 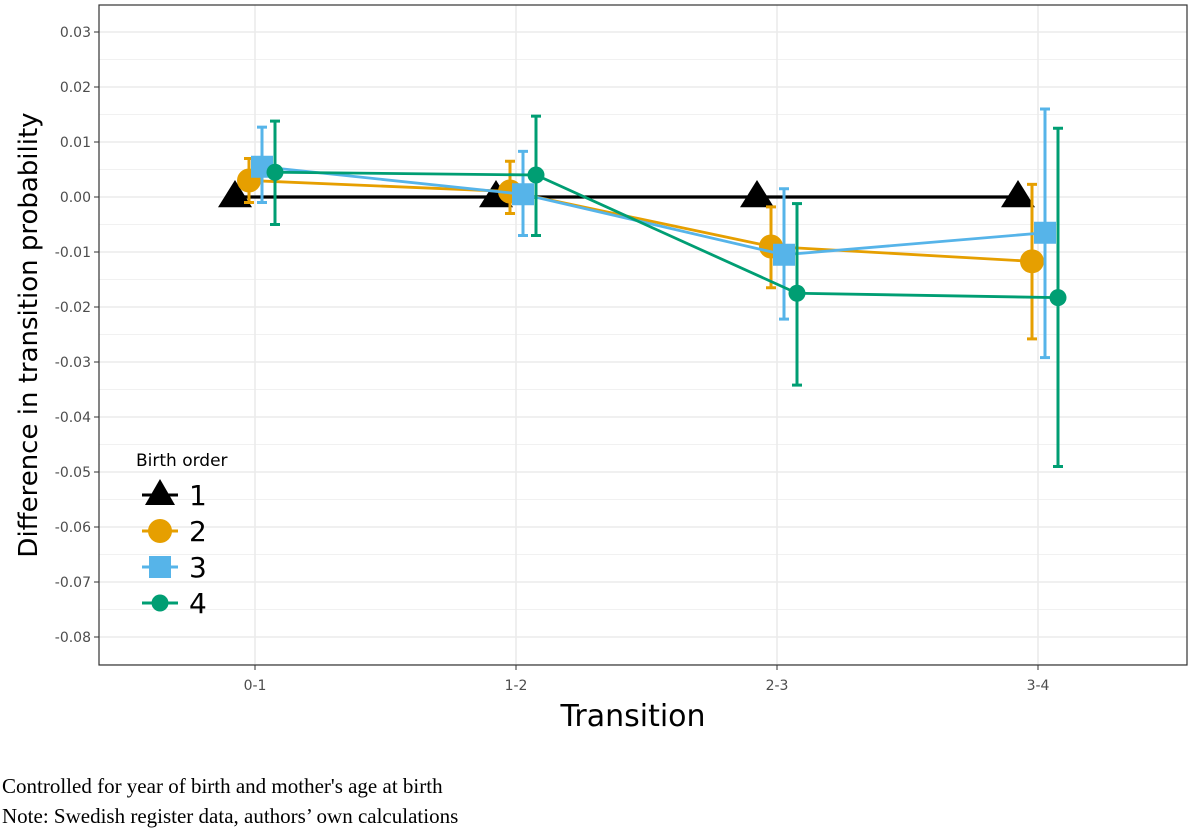 What do you see at coordinates (75, 88) in the screenshot?
I see `y-tick-label: 0.02` at bounding box center [75, 88].